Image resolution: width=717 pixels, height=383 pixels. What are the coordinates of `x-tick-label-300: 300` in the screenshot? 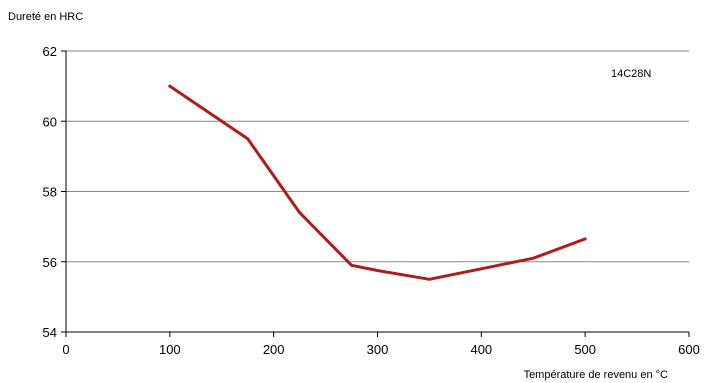 It's located at (378, 349).